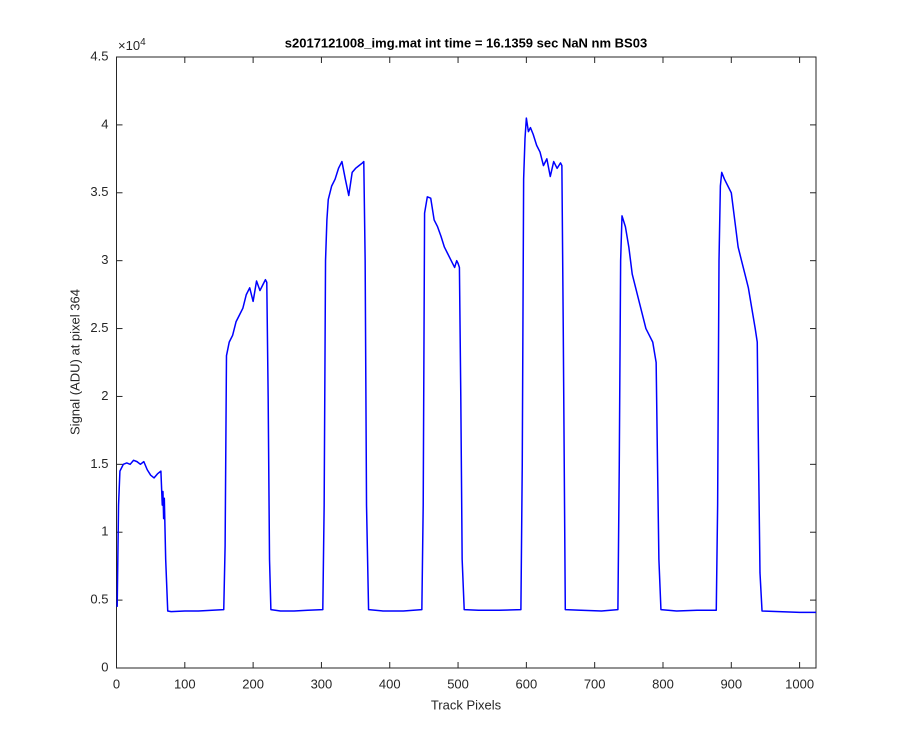 This screenshot has height=750, width=900. What do you see at coordinates (99, 463) in the screenshot?
I see `y-tick-label: 1.5` at bounding box center [99, 463].